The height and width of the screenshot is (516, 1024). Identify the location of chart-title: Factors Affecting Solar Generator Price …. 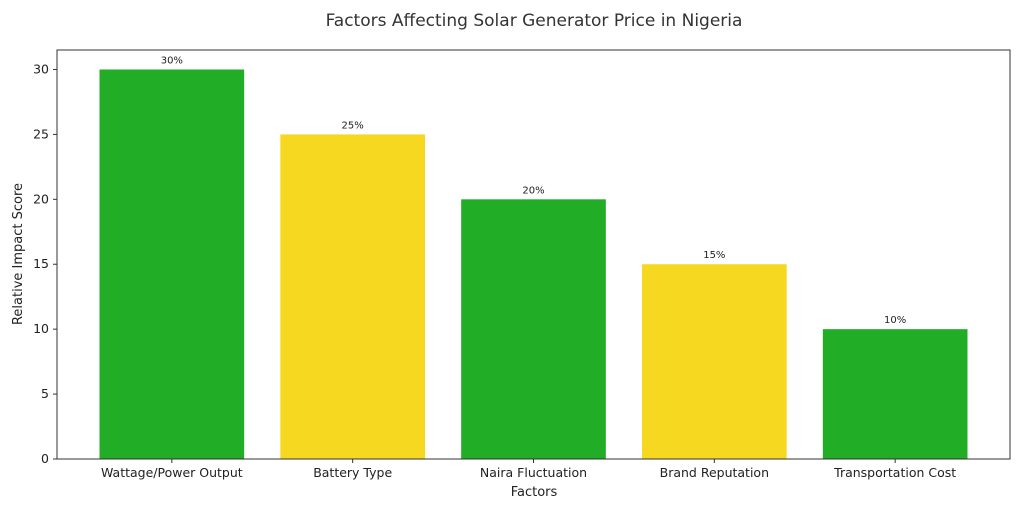
(534, 21).